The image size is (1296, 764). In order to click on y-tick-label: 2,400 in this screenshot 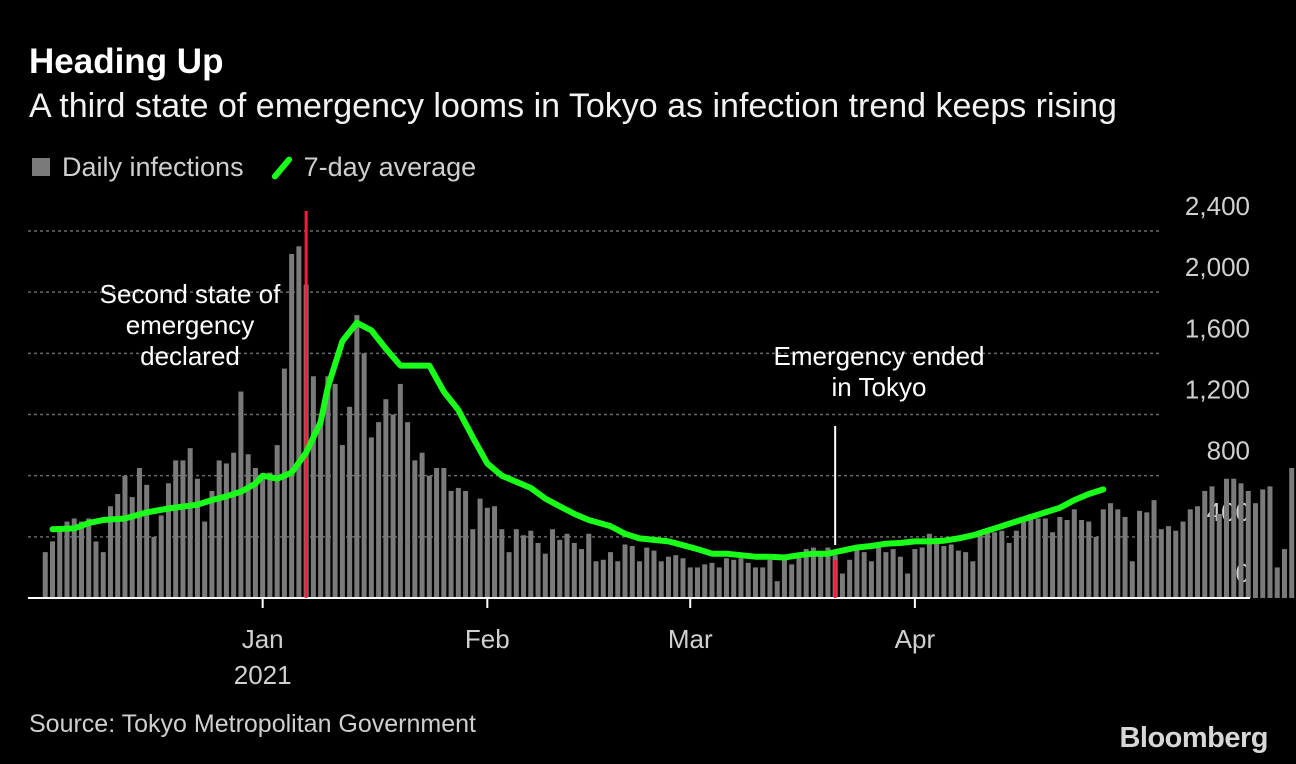, I will do `click(1217, 206)`.